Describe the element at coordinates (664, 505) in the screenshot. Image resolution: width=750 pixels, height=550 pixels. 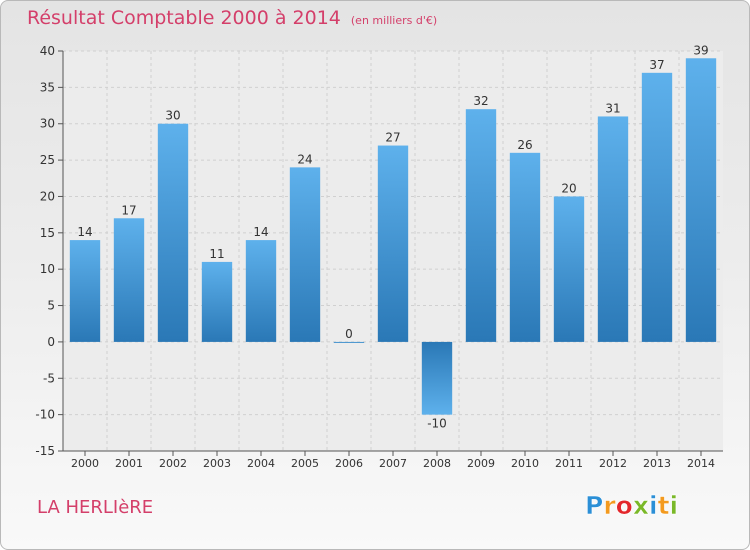
I see `logo-letter: t` at that location.